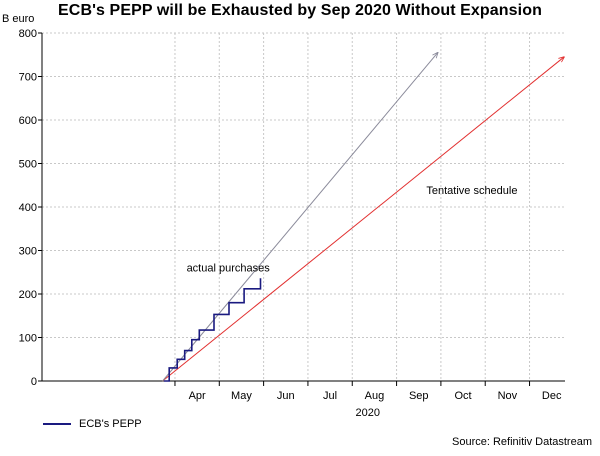 The height and width of the screenshot is (456, 600). What do you see at coordinates (241, 396) in the screenshot?
I see `x-tick-label: May` at bounding box center [241, 396].